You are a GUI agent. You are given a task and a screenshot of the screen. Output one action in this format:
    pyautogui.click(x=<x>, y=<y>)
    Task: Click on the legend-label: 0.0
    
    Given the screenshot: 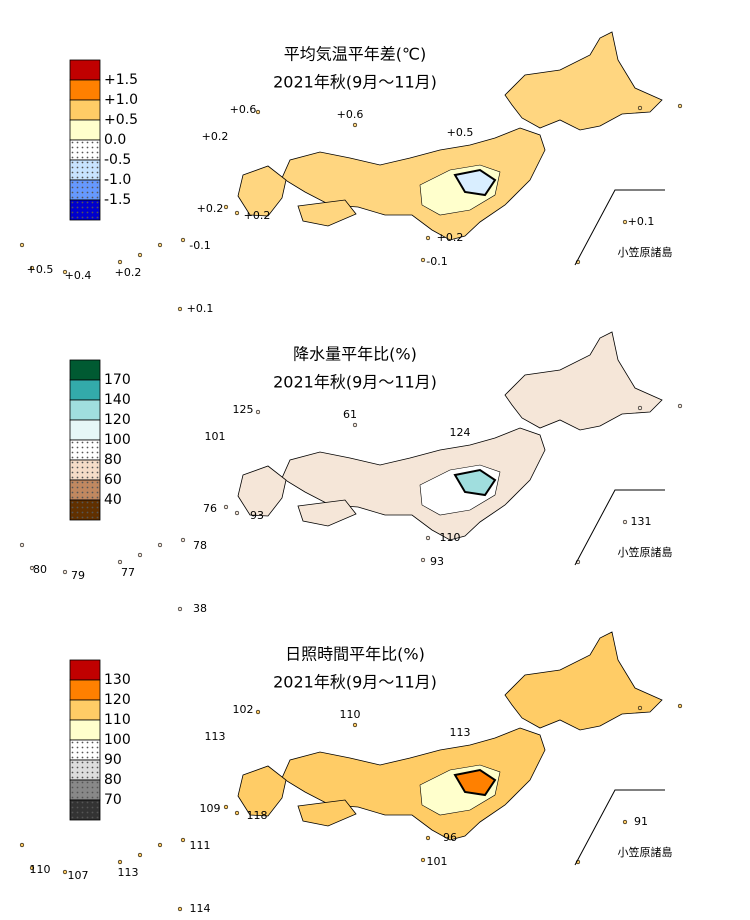 What is the action you would take?
    pyautogui.click(x=115, y=140)
    